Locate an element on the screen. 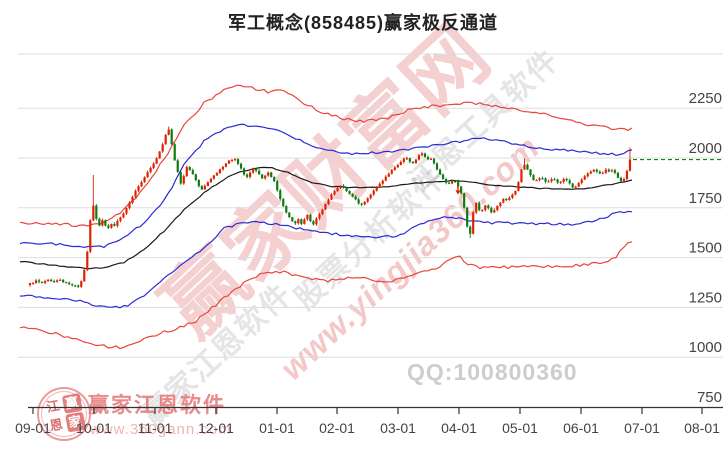  x-axis-label: 09-01 is located at coordinates (33, 428).